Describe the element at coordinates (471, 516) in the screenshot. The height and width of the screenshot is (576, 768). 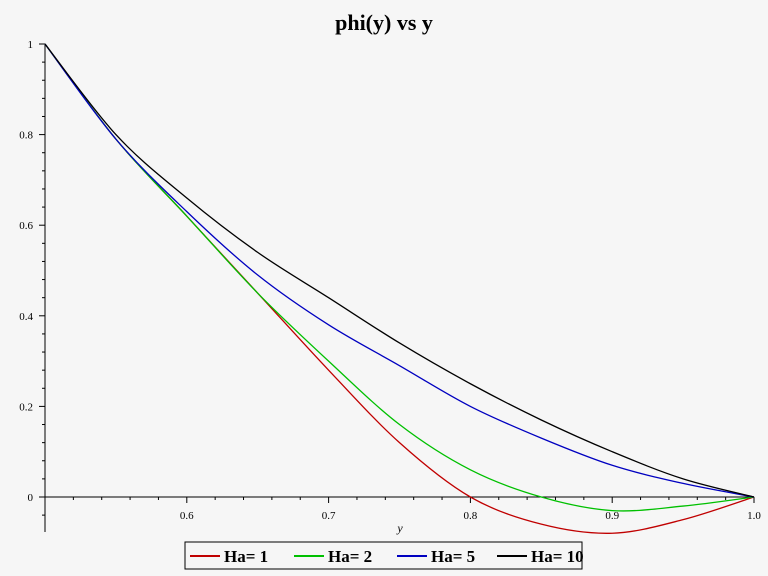
I see `x-tick-label: 0.8` at that location.